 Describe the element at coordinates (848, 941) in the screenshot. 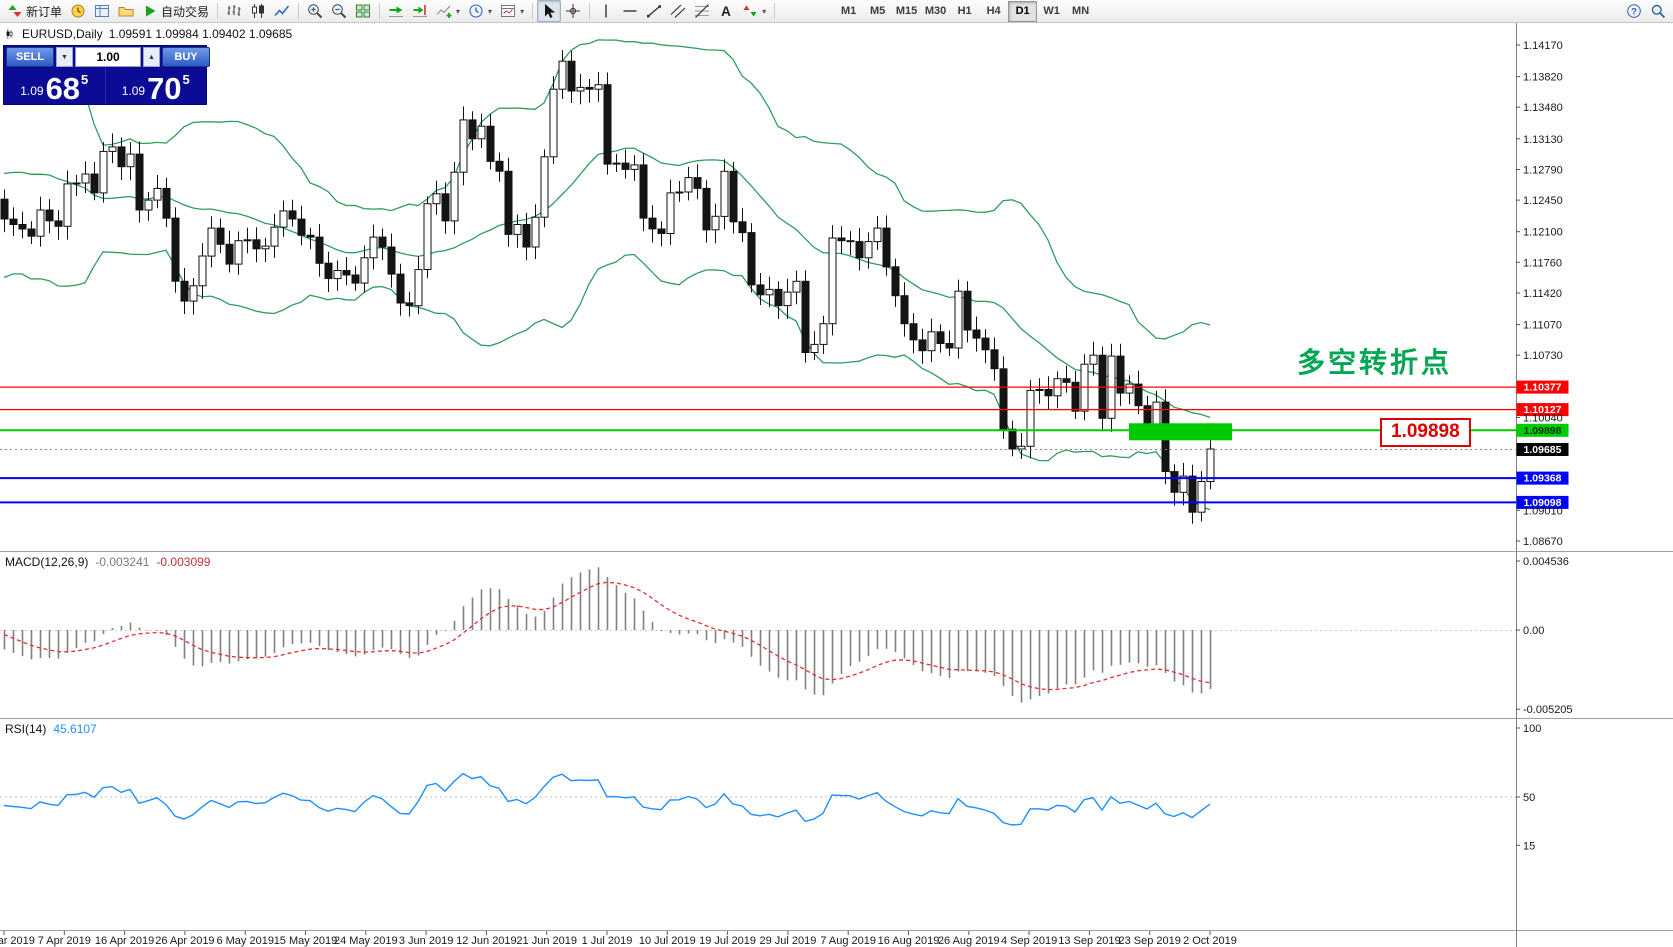

I see `x-axis-label: 7 Aug 2019` at that location.